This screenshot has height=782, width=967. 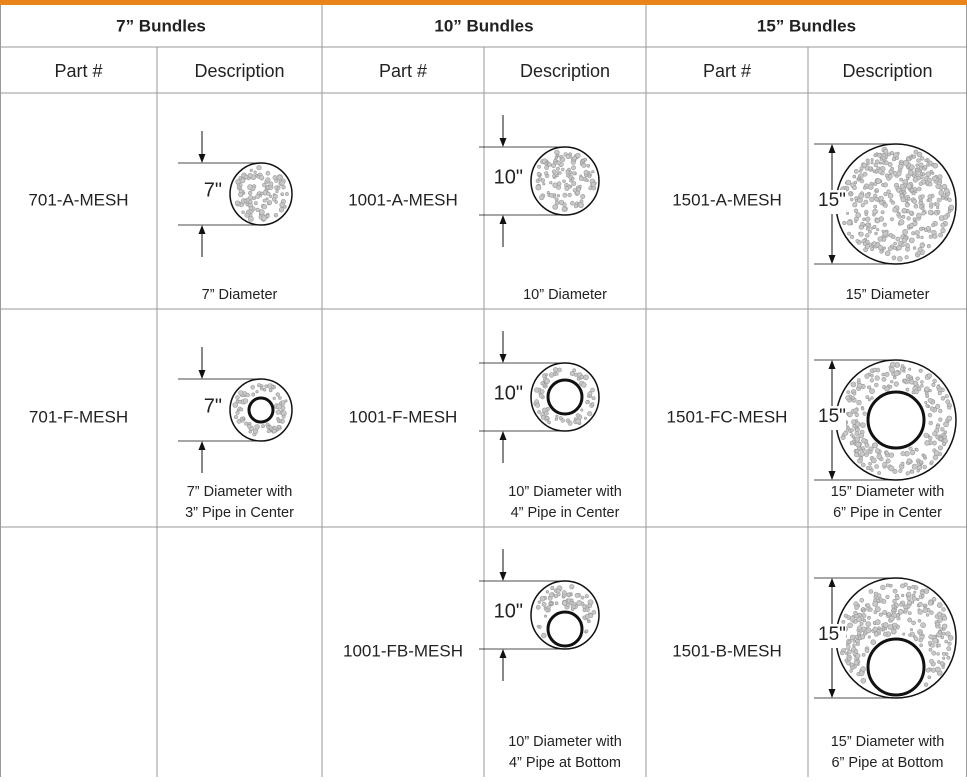 What do you see at coordinates (403, 199) in the screenshot?
I see `part-number: 1001-A-MESH` at bounding box center [403, 199].